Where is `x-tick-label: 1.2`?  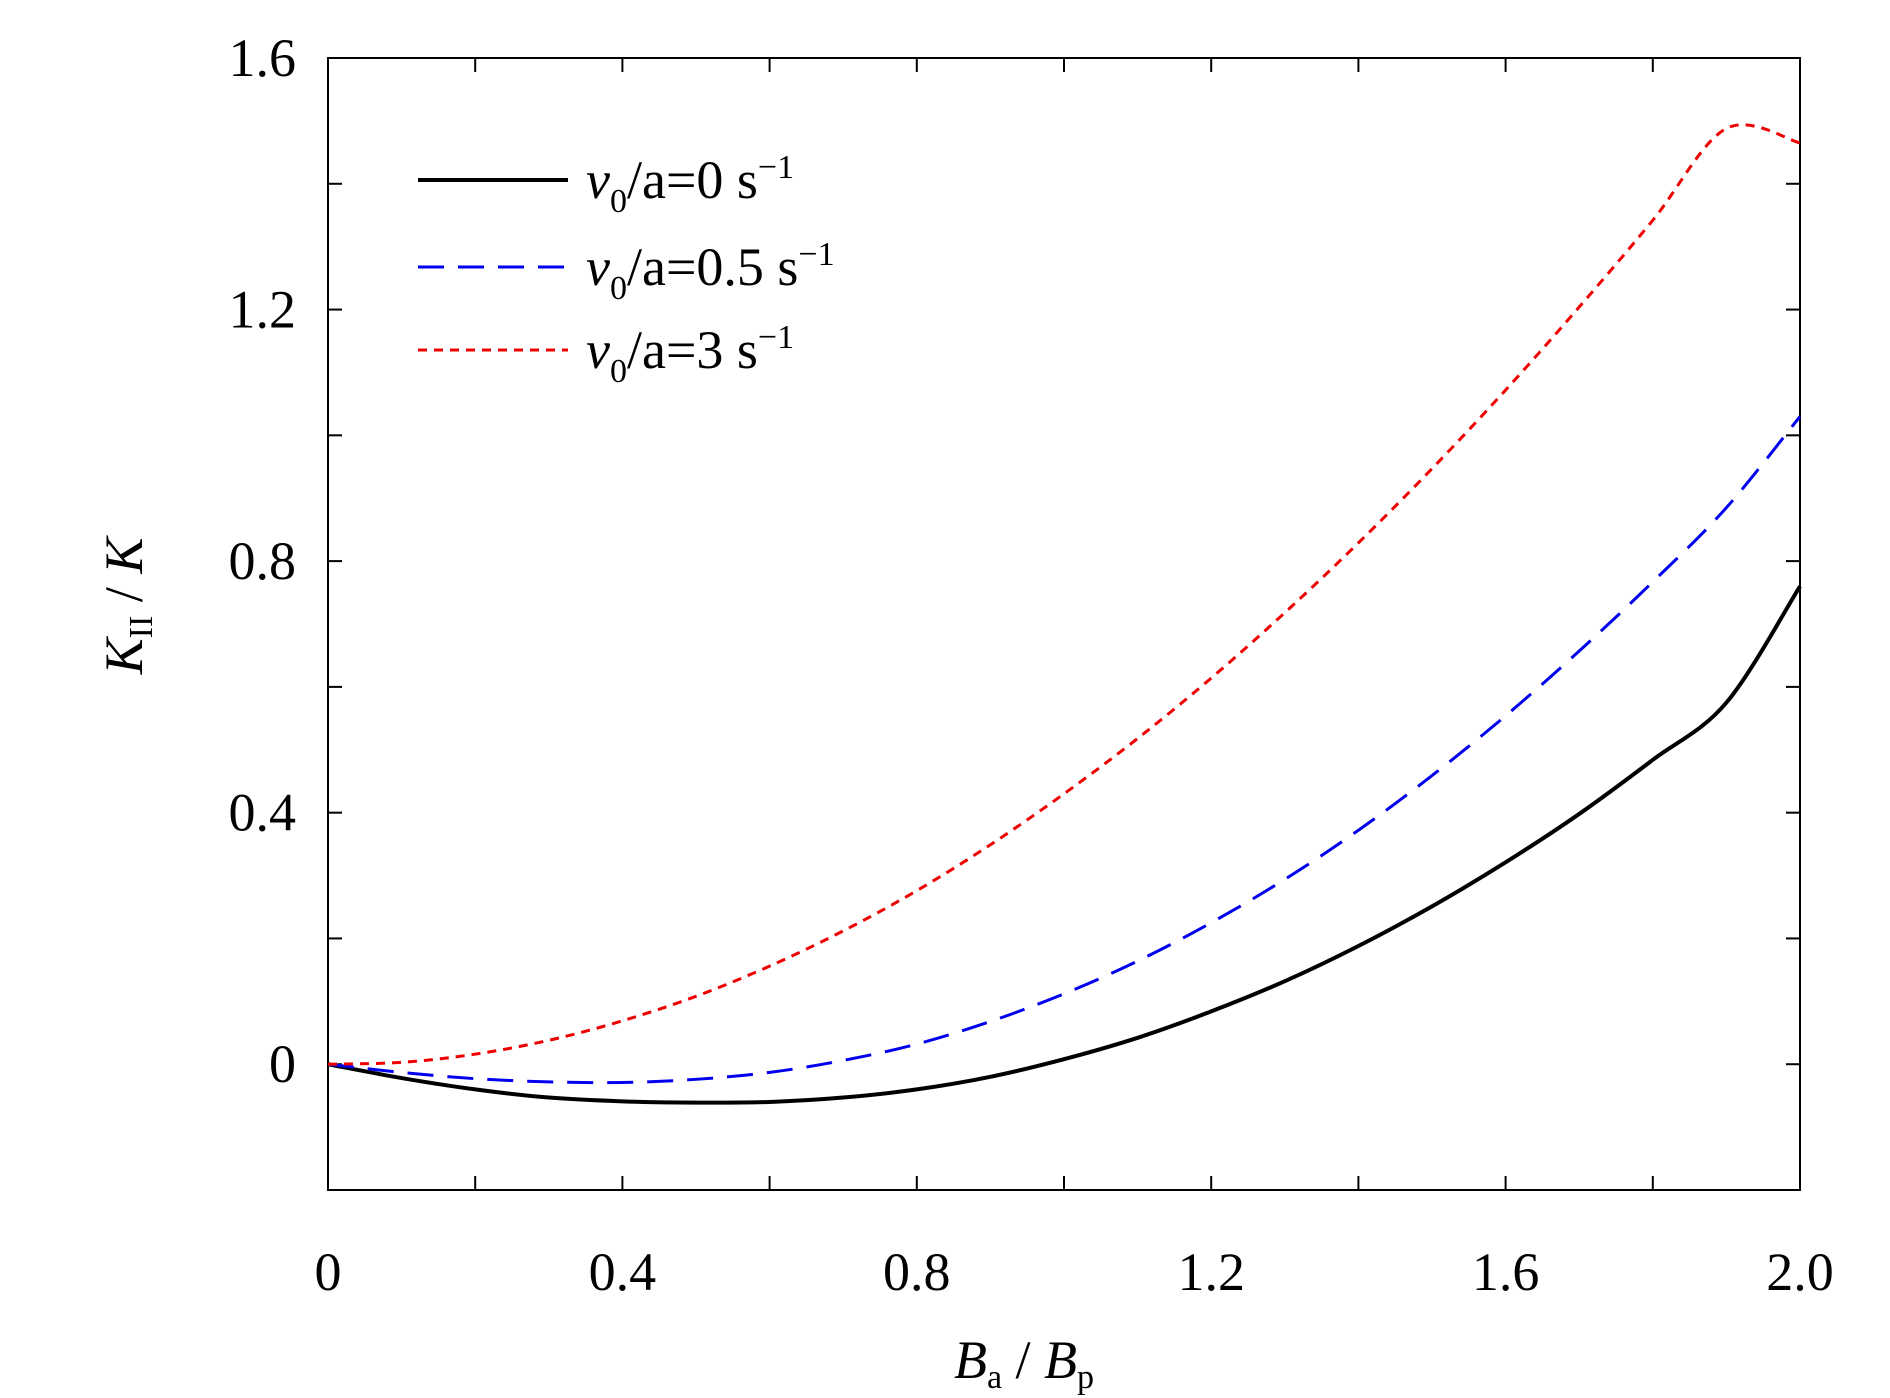 x-tick-label: 1.2 is located at coordinates (1211, 1272).